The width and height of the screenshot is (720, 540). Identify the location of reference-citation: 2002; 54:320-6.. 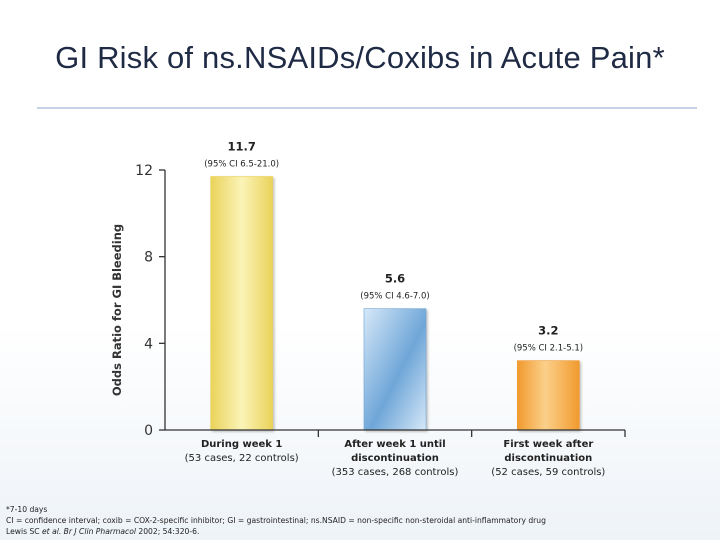
(167, 531).